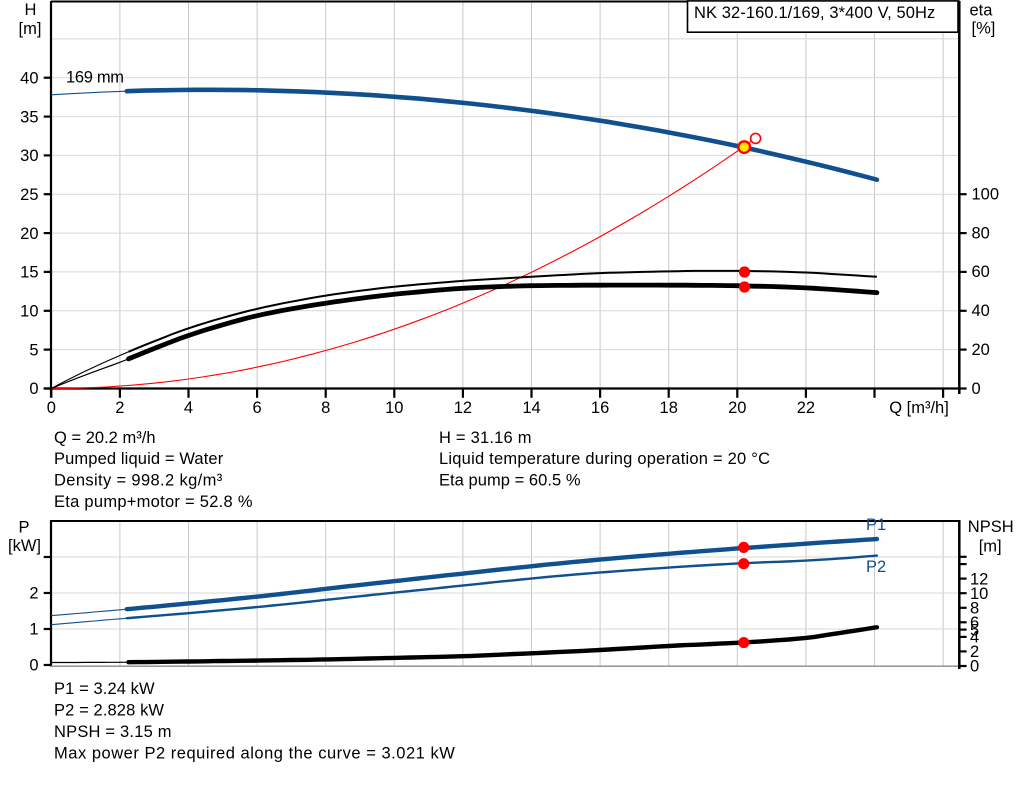  I want to click on svg-text: 100, so click(986, 195).